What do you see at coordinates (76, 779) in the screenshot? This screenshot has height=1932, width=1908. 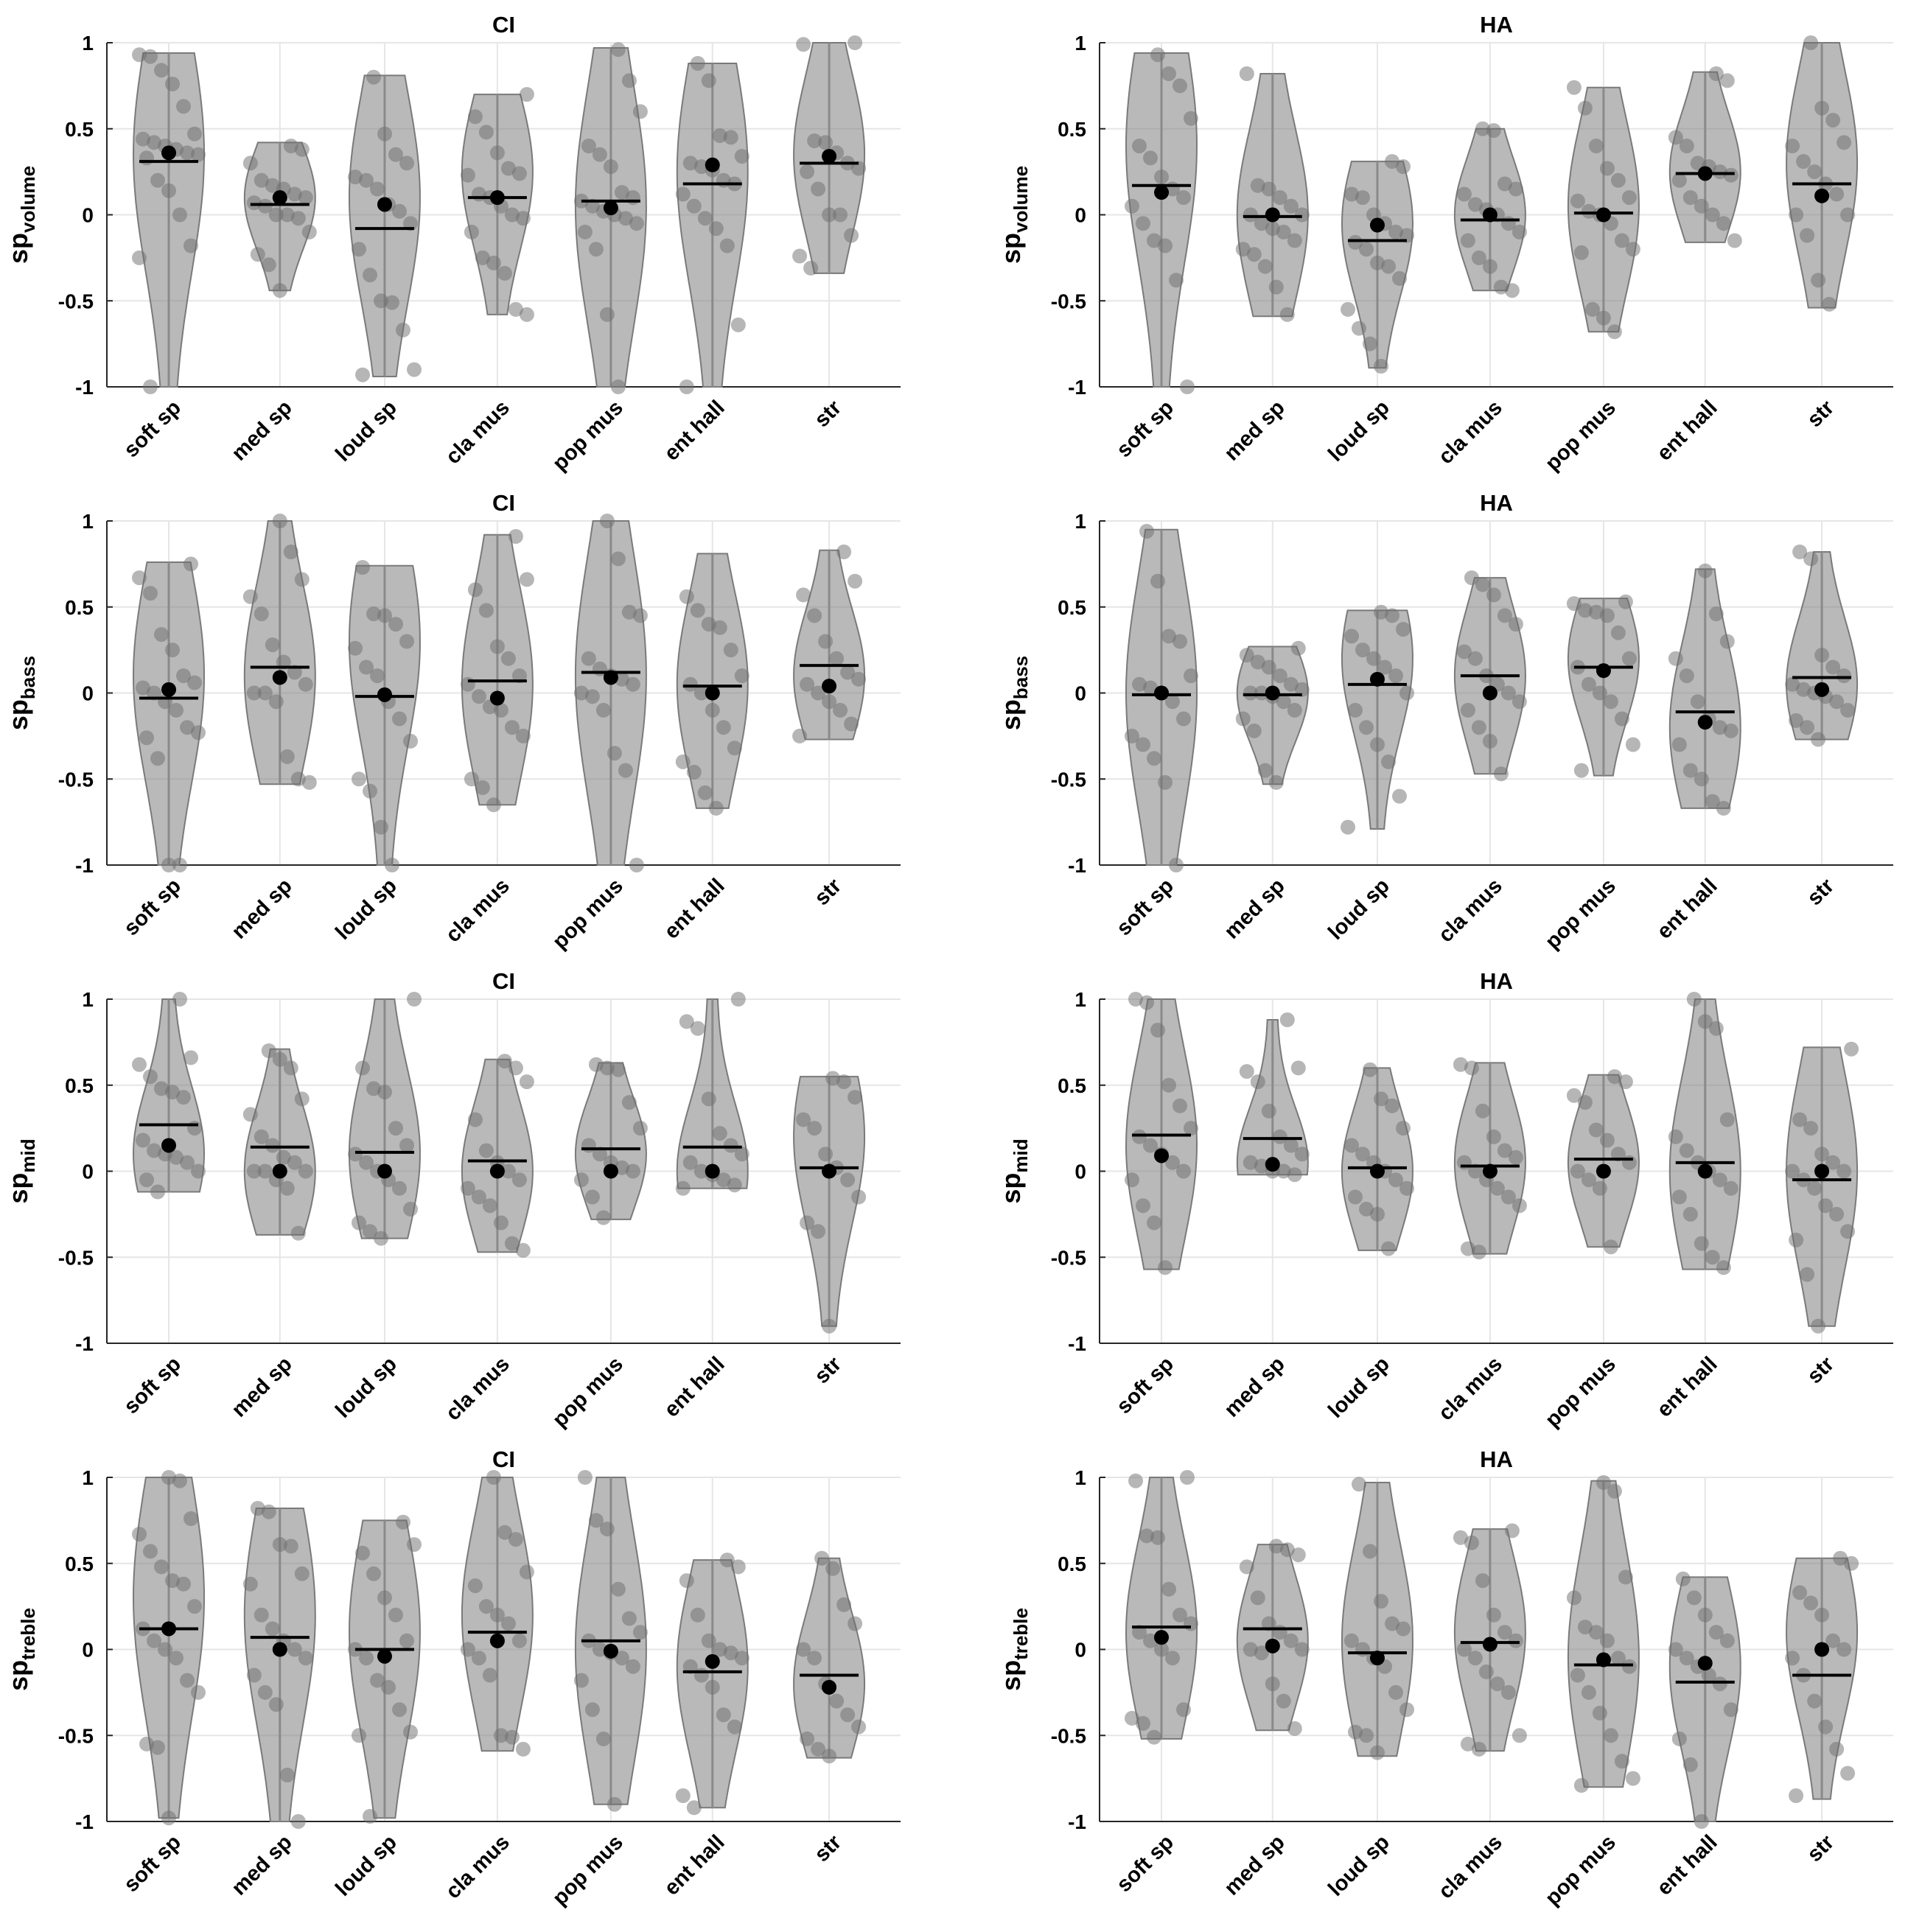 I see `y-tick-label: -0.5` at bounding box center [76, 779].